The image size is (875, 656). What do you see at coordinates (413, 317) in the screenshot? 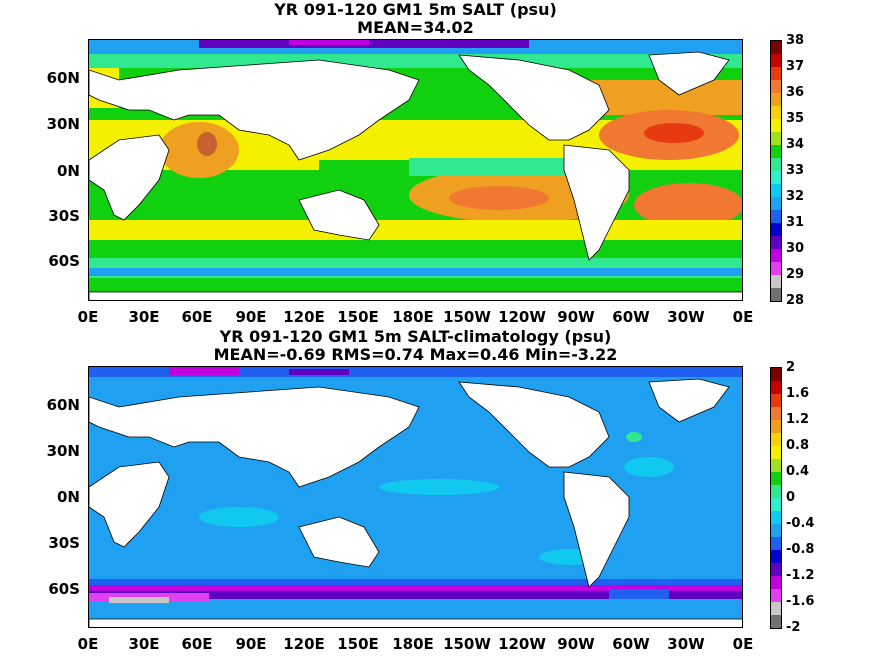
I see `panel1-lon-label: 180E` at bounding box center [413, 317].